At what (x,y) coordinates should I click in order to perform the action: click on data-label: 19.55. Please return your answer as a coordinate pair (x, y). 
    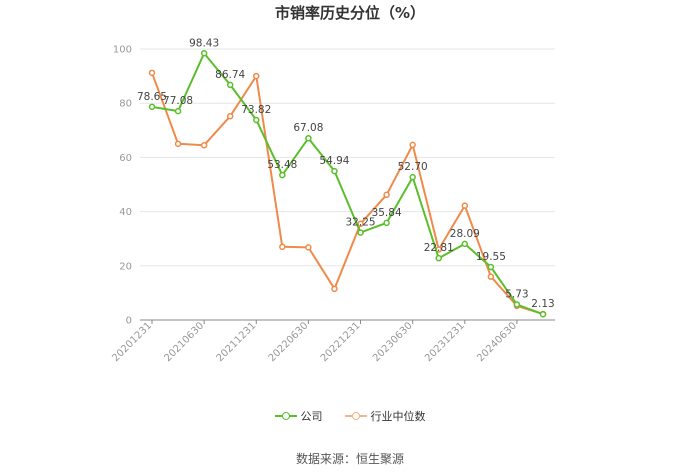
    Looking at the image, I should click on (491, 257).